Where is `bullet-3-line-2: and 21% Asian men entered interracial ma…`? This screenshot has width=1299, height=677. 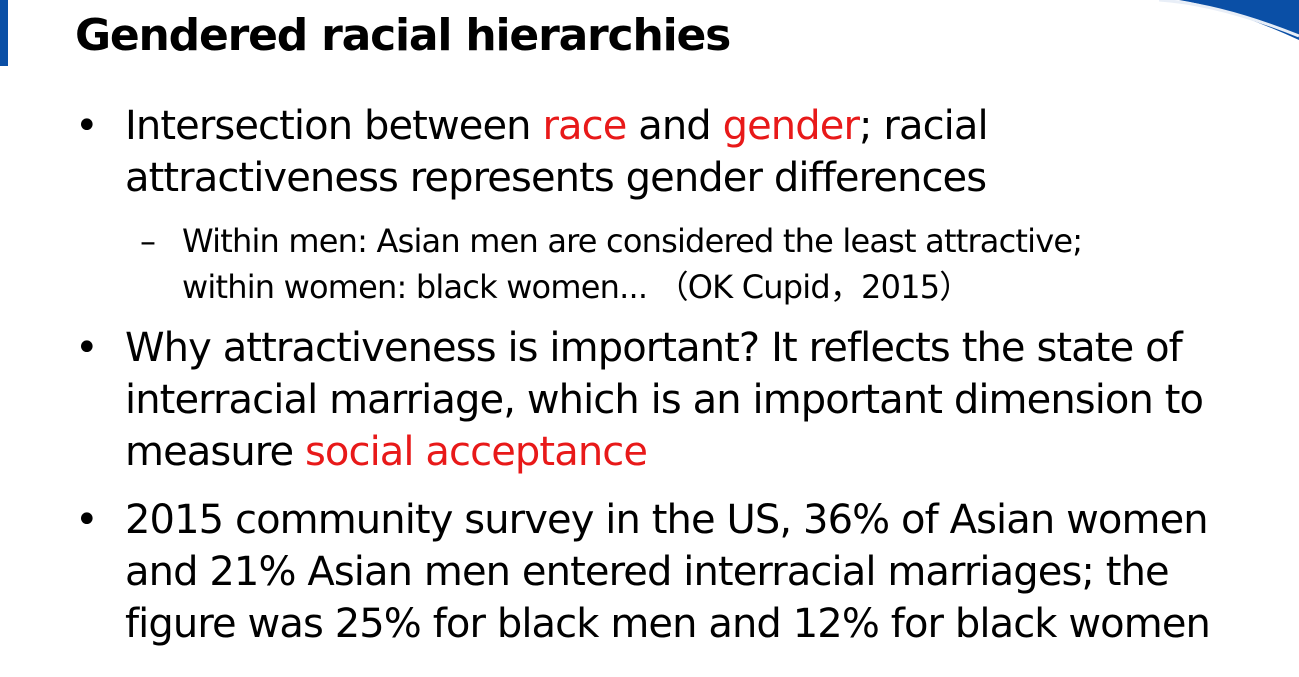
bullet-3-line-2: and 21% Asian men entered interracial ma… is located at coordinates (647, 572).